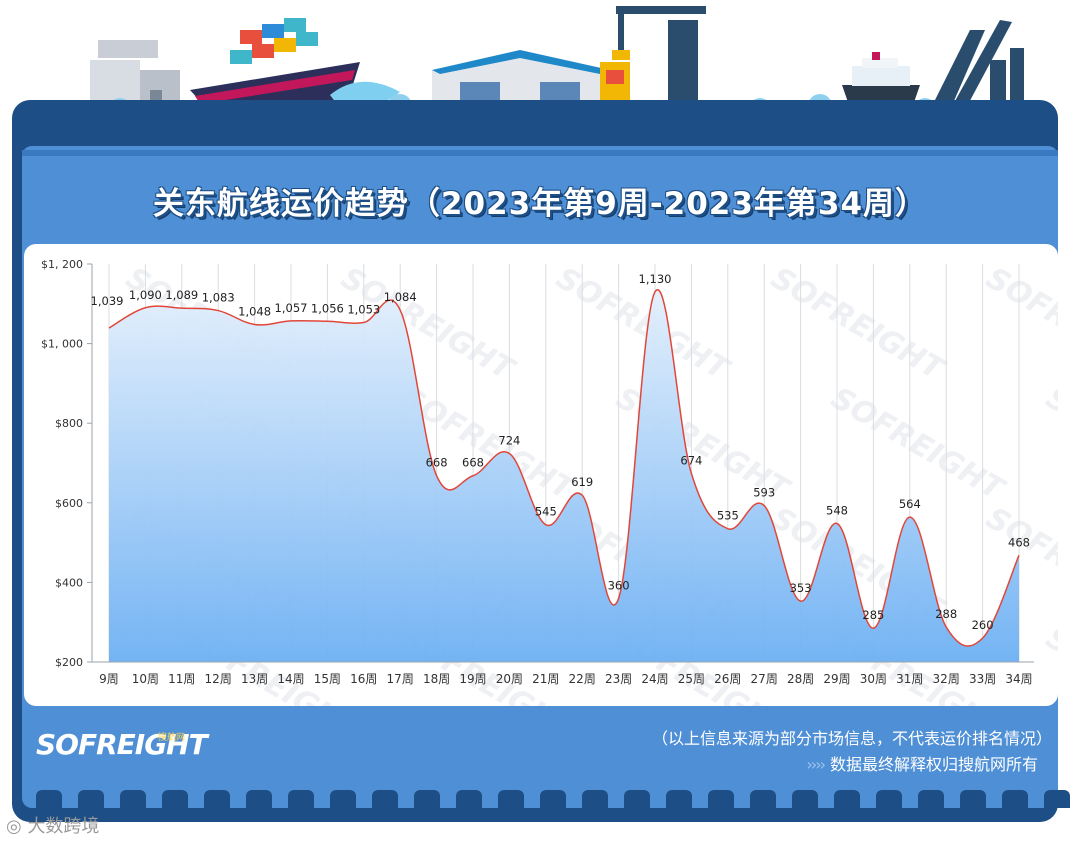 The image size is (1080, 841). Describe the element at coordinates (181, 295) in the screenshot. I see `data-label: 1,089` at that location.